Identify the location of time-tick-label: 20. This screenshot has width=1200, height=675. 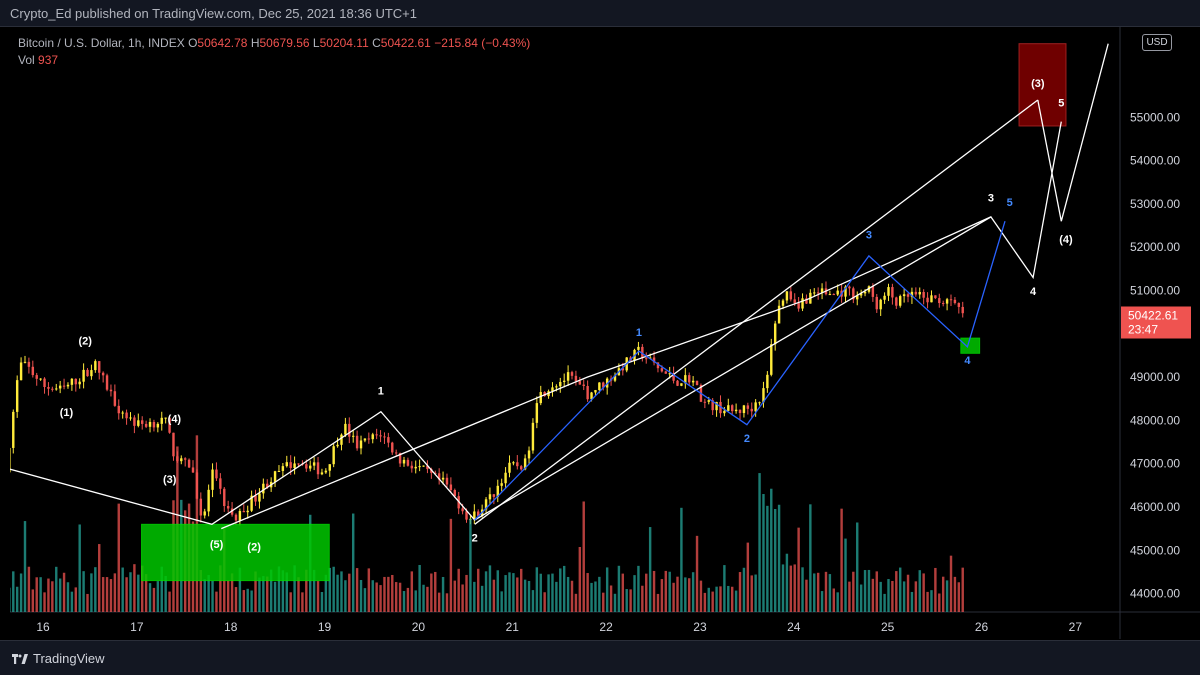
(419, 627).